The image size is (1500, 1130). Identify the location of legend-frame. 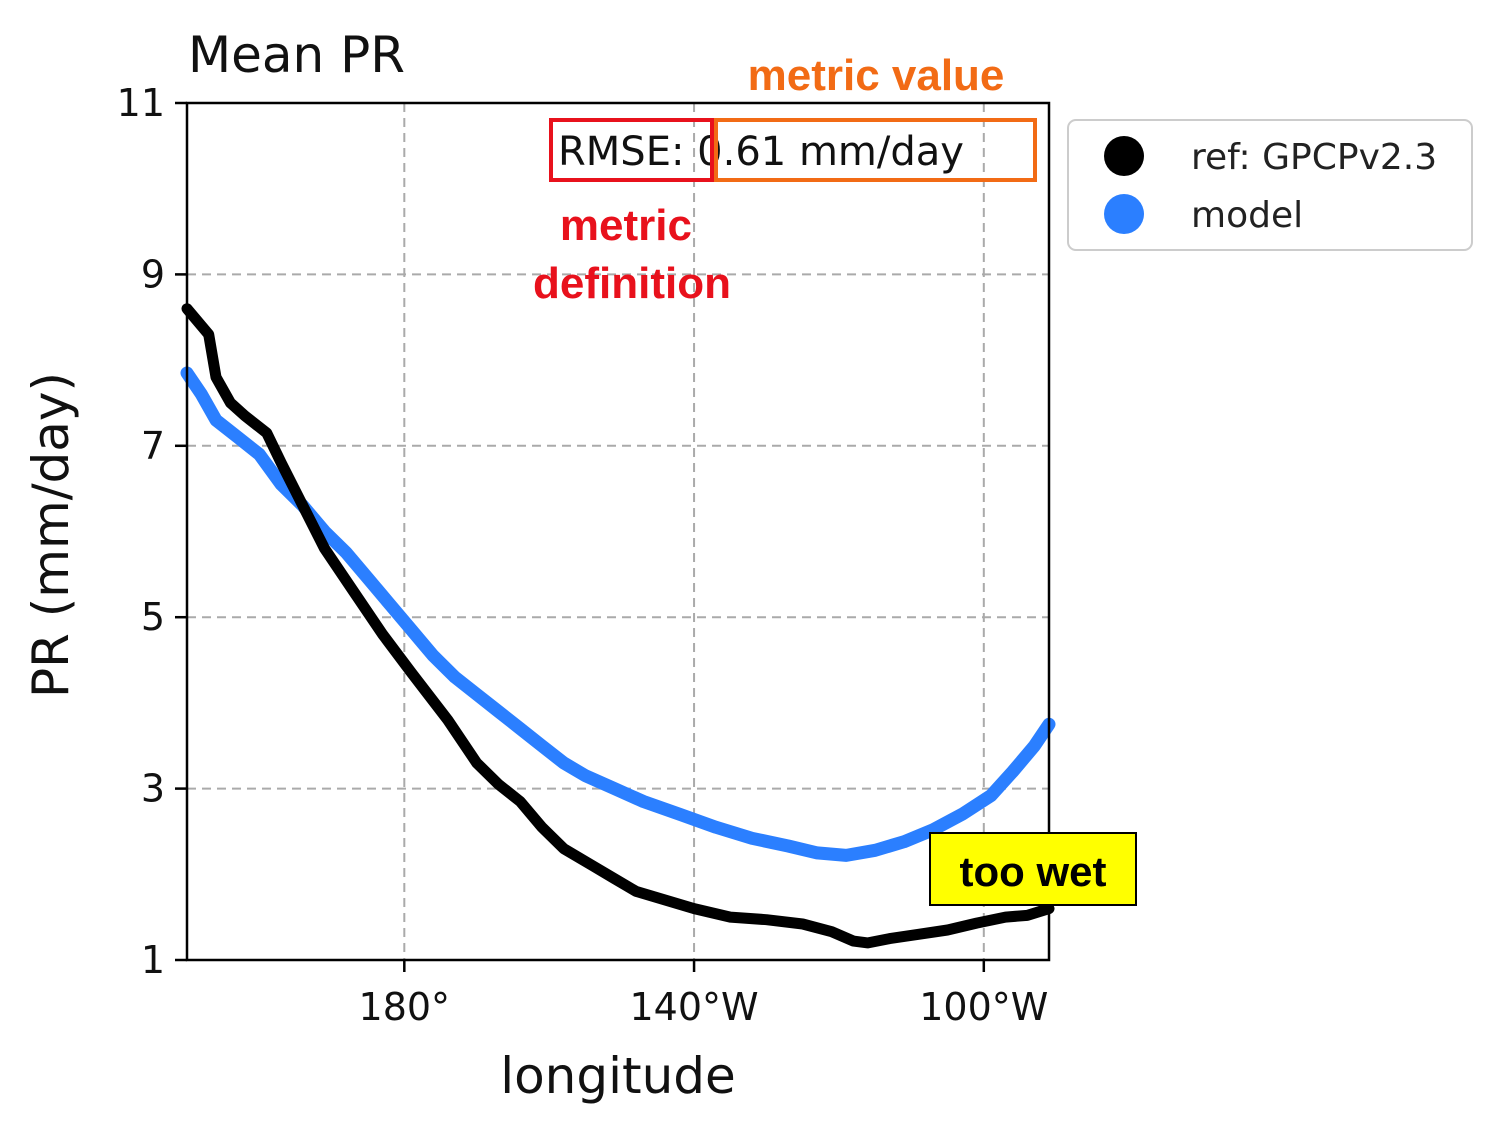
(1270, 185).